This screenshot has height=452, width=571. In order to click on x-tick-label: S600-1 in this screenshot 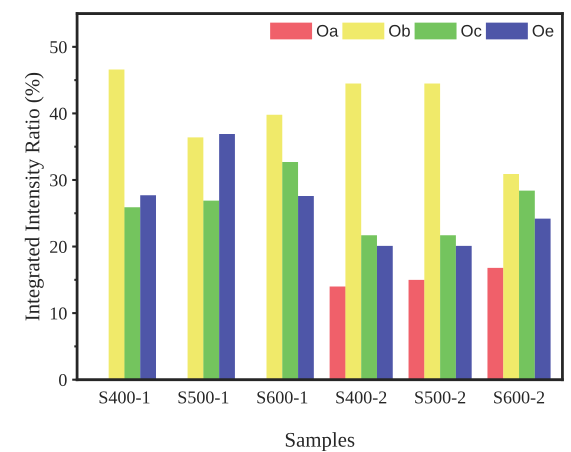, I will do `click(282, 397)`.